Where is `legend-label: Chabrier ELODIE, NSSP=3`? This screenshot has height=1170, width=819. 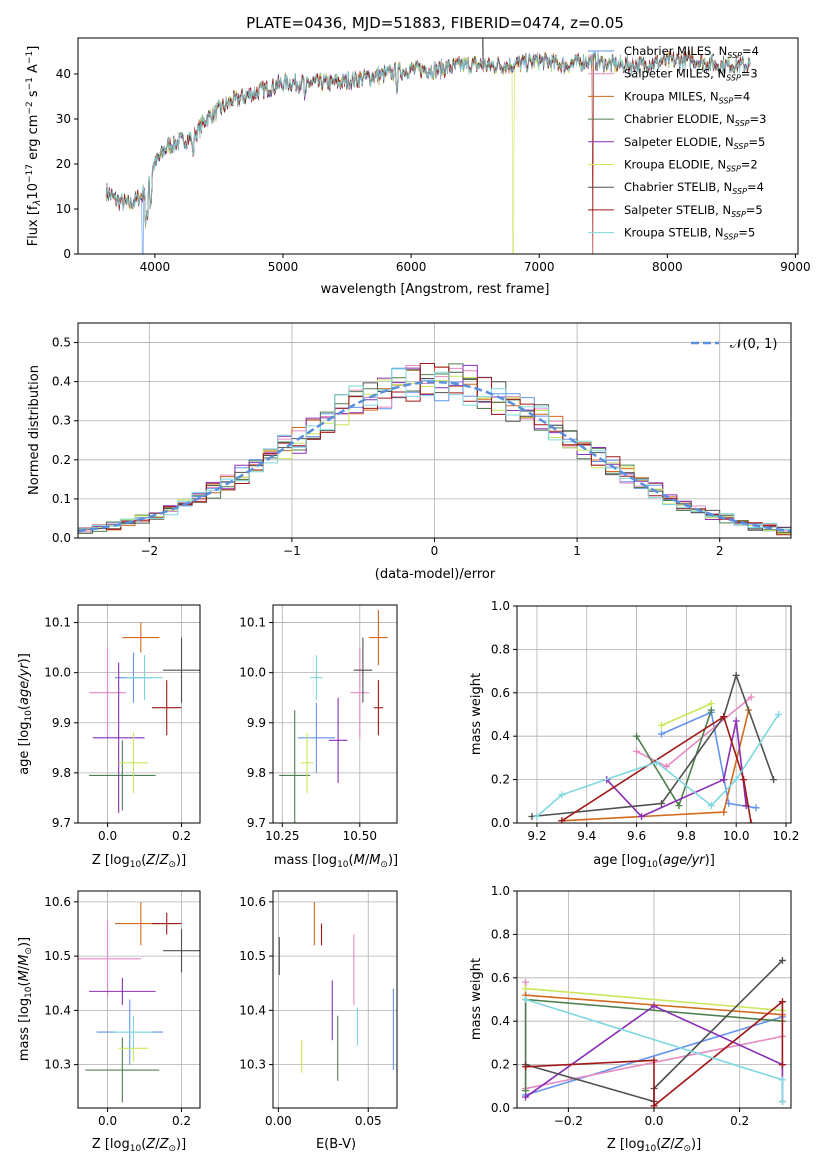
legend-label: Chabrier ELODIE, NSSP=3 is located at coordinates (695, 120).